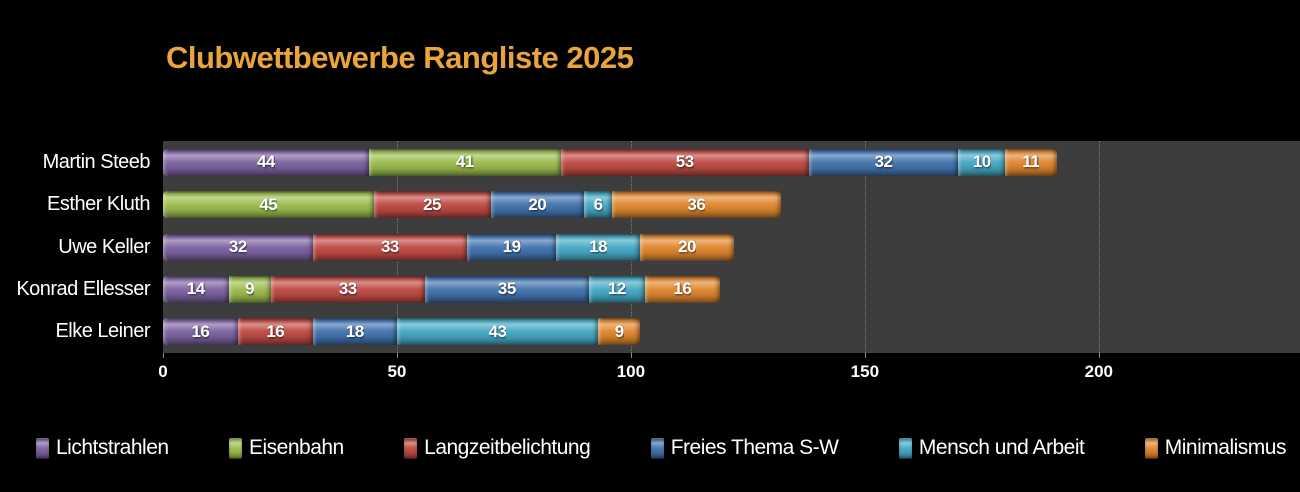 Image resolution: width=1300 pixels, height=492 pixels. I want to click on bar-segment: 10, so click(982, 162).